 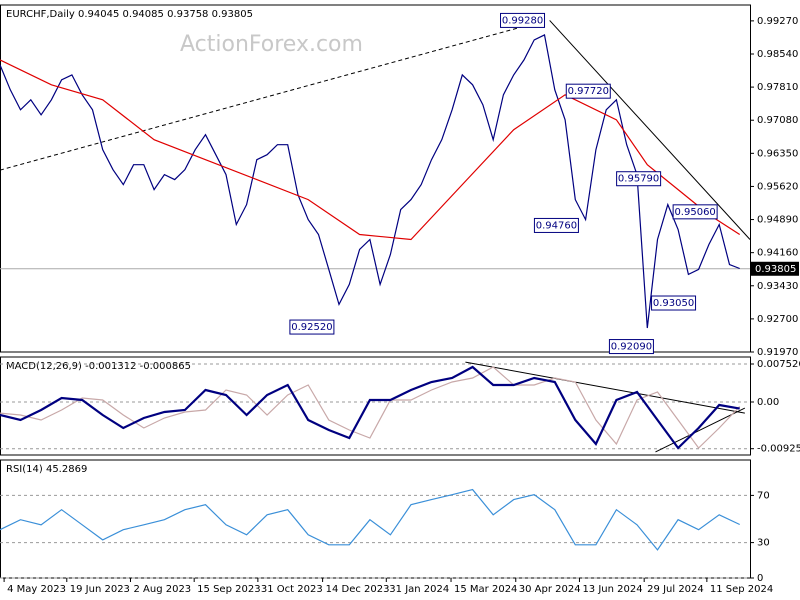 I want to click on y-tick-label: 0.007526, so click(x=778, y=364).